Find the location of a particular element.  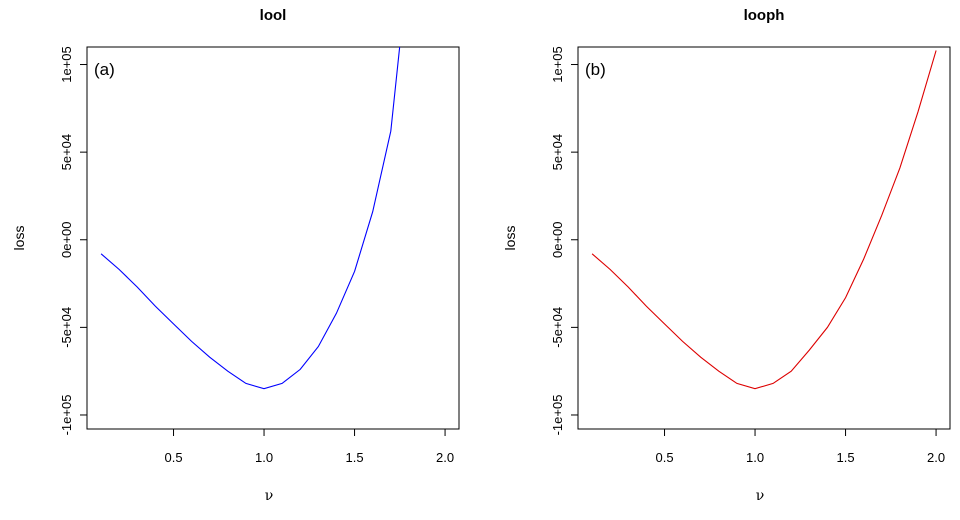

panel-label: (a) is located at coordinates (104, 69).